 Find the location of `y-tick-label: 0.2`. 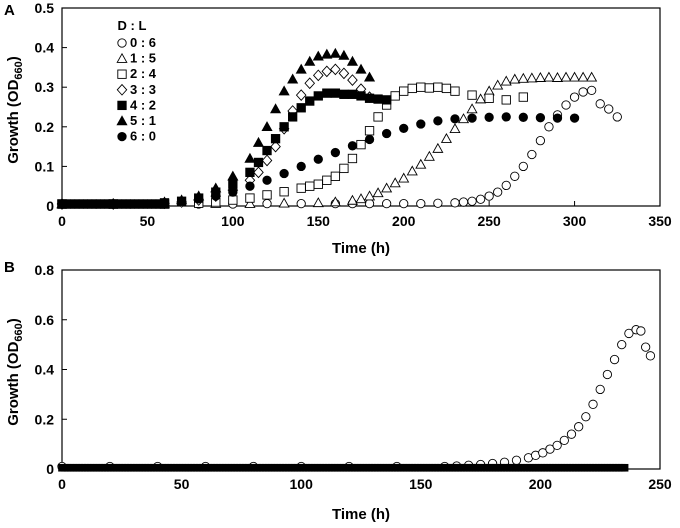

y-tick-label: 0.2 is located at coordinates (45, 419).